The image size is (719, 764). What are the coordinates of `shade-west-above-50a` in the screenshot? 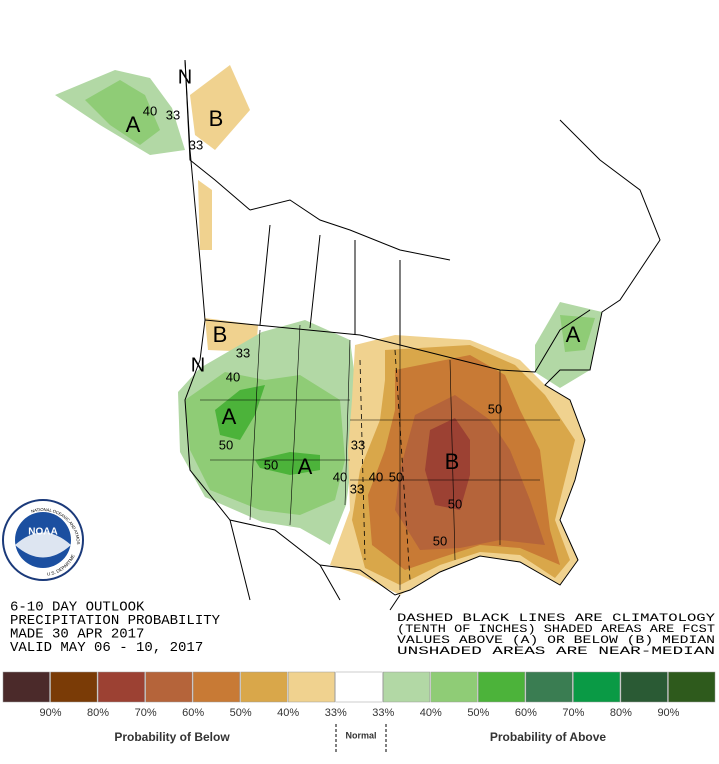 It's located at (240, 412).